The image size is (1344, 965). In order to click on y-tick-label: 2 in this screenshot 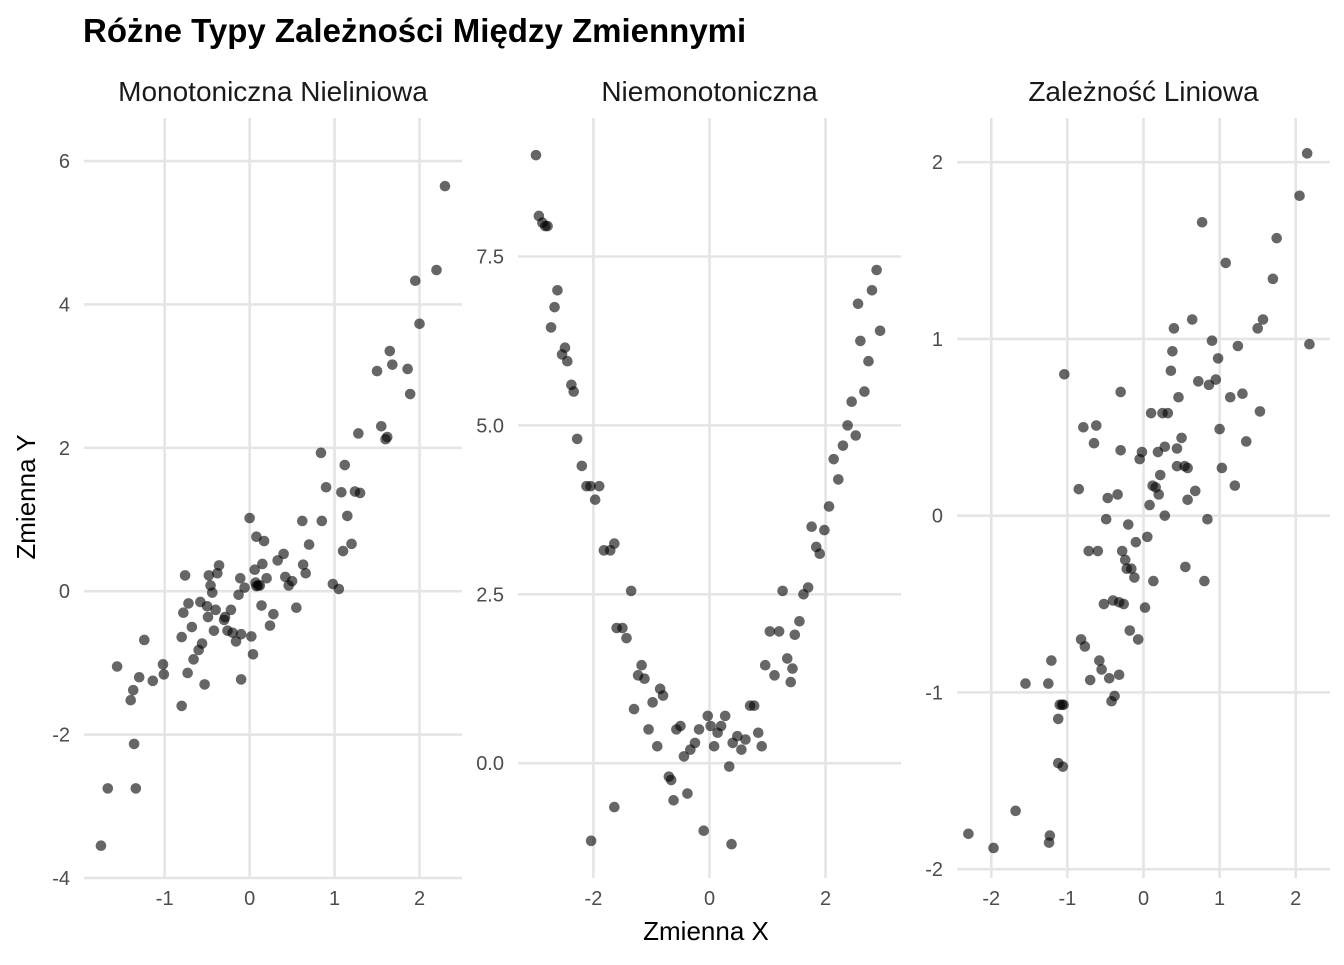, I will do `click(64, 449)`.